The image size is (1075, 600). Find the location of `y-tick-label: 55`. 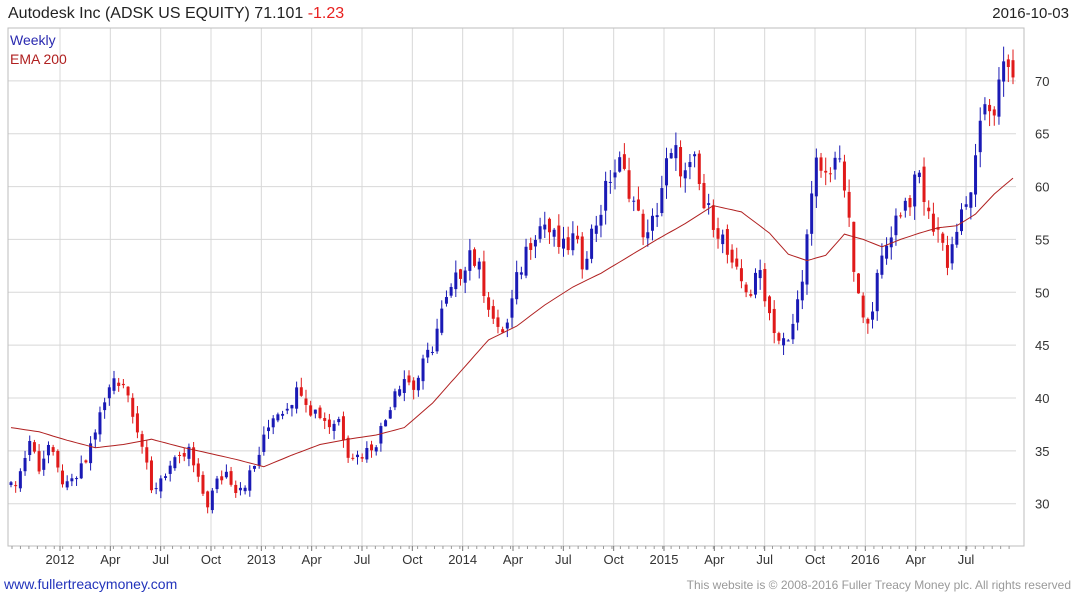

y-tick-label: 55 is located at coordinates (1042, 239).